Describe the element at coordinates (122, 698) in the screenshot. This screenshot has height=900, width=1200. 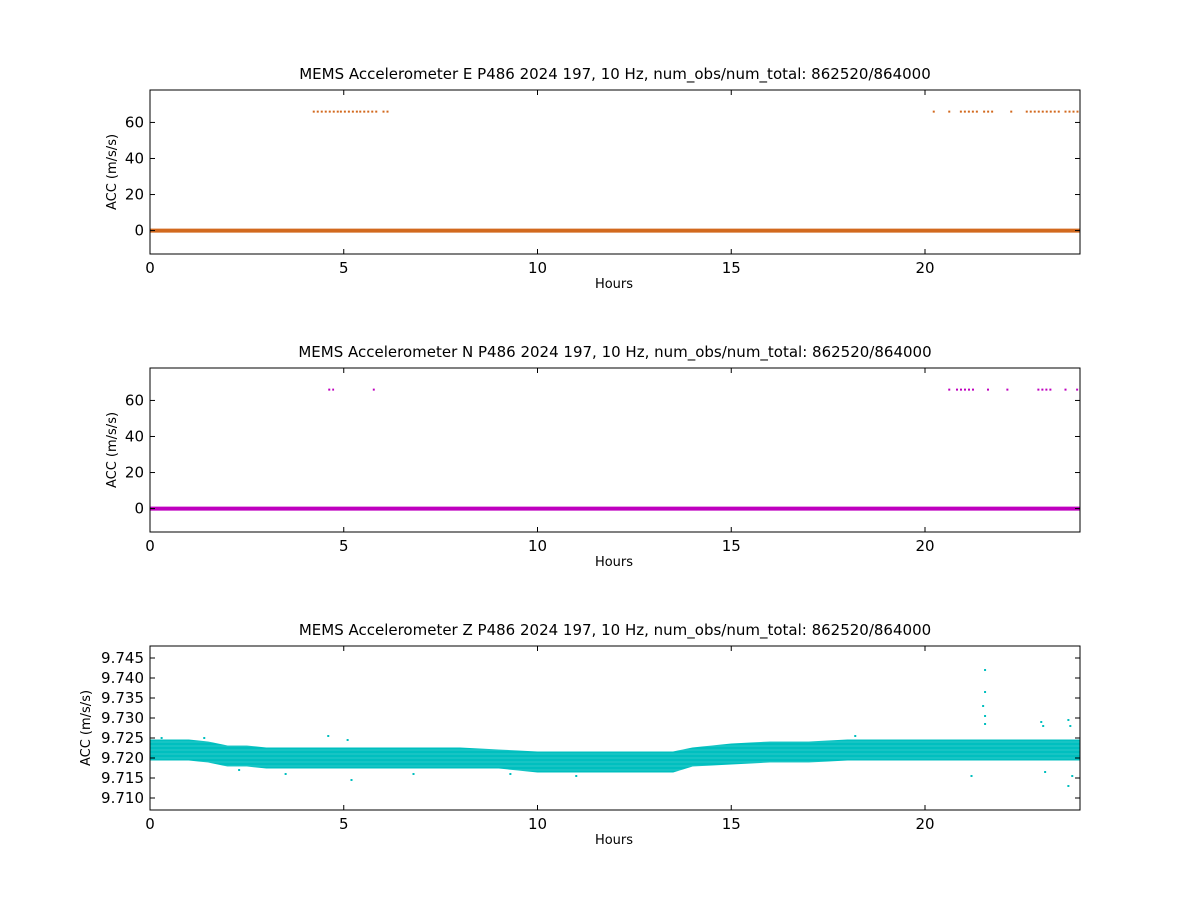
I see `y-tick-label: 9.735` at that location.